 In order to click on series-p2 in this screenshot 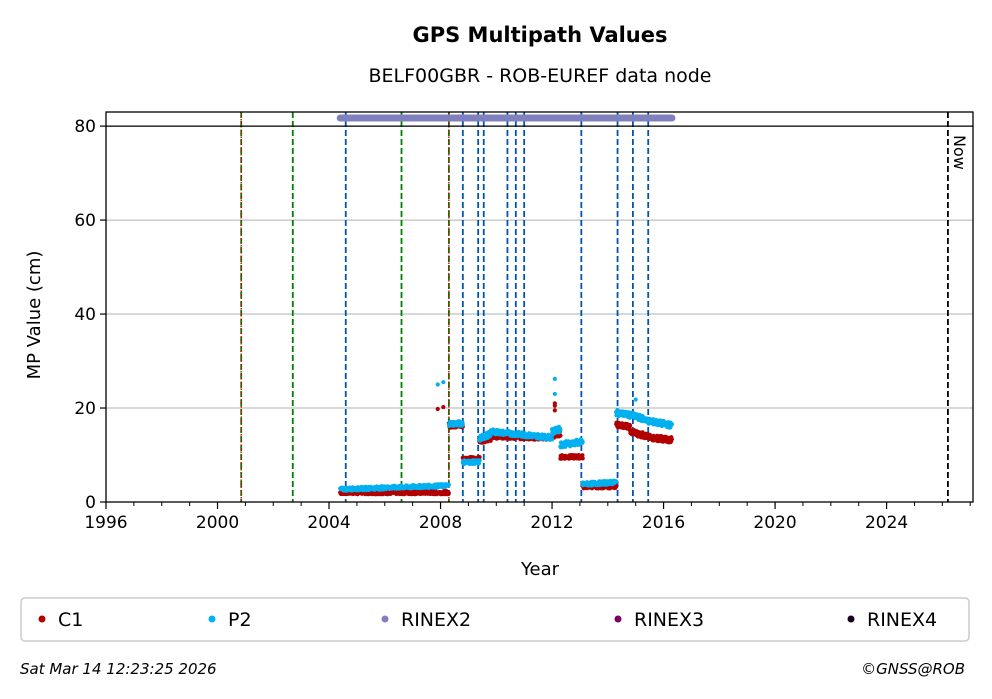, I will do `click(506, 434)`.